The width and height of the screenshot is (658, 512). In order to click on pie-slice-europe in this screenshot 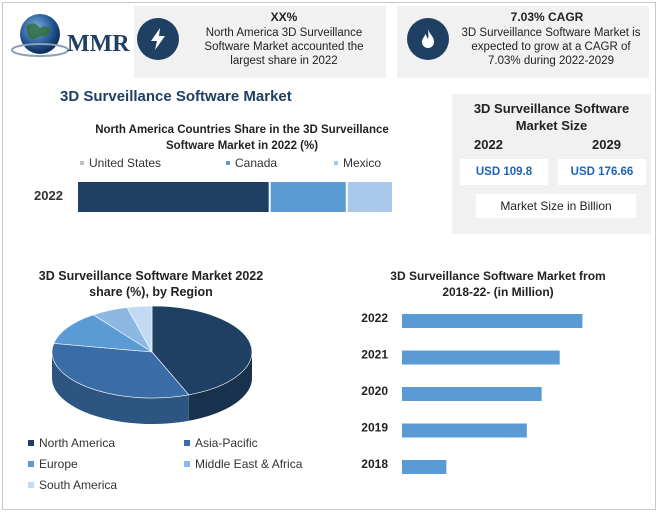, I will do `click(103, 333)`.